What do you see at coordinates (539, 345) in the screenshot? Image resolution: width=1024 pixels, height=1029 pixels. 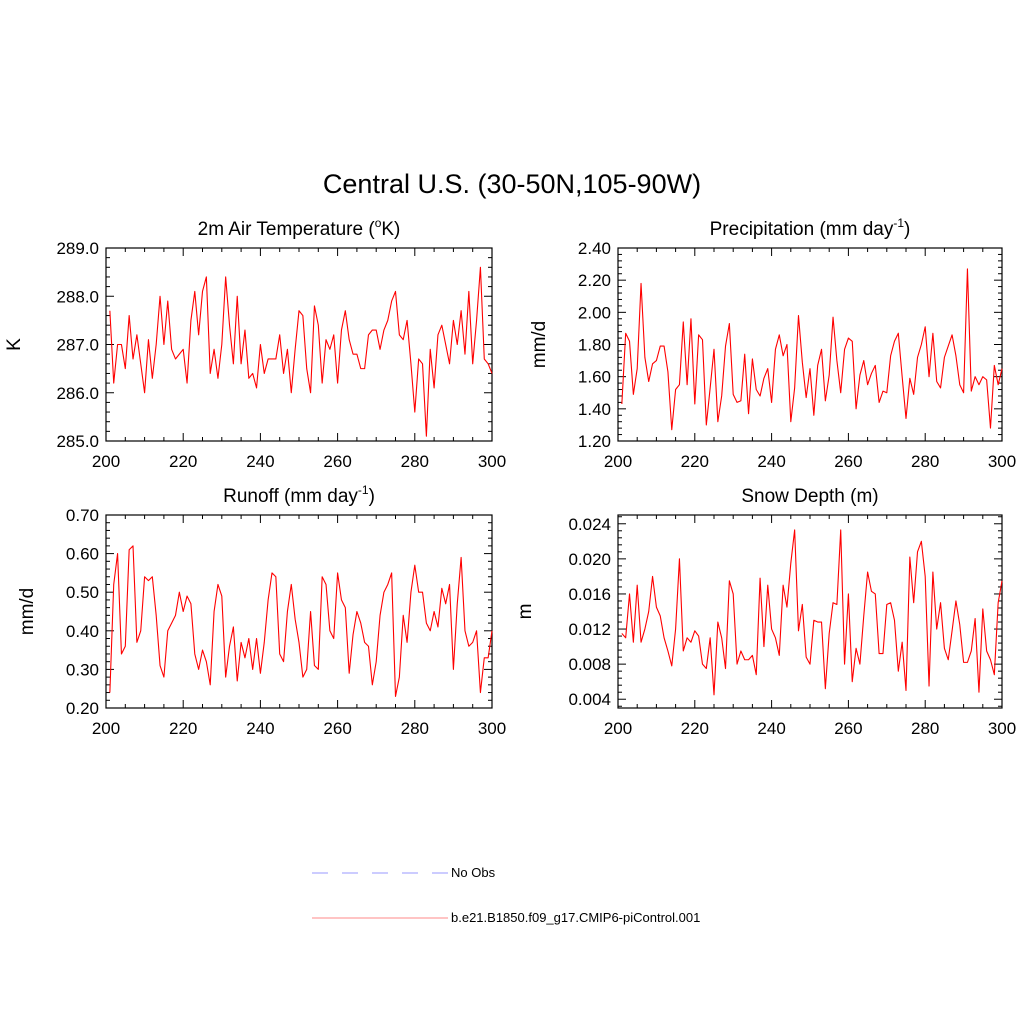 I see `y-axis-label-precip: mm/d` at bounding box center [539, 345].